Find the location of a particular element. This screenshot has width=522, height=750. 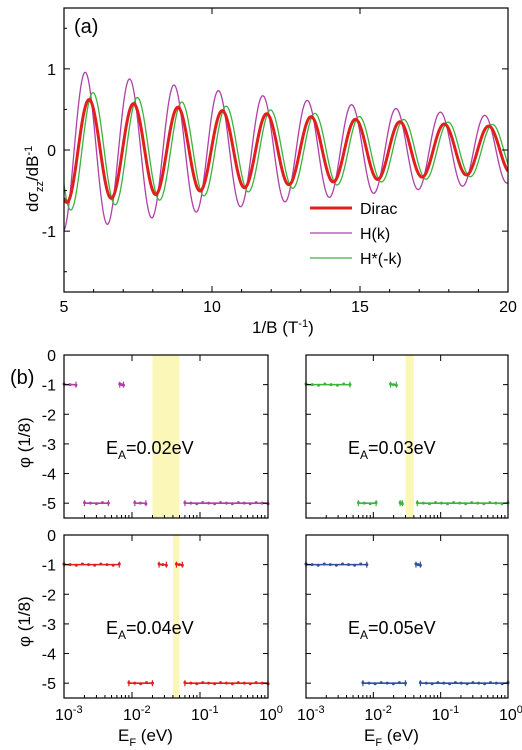

panel-a-letter: (a) is located at coordinates (86, 27).